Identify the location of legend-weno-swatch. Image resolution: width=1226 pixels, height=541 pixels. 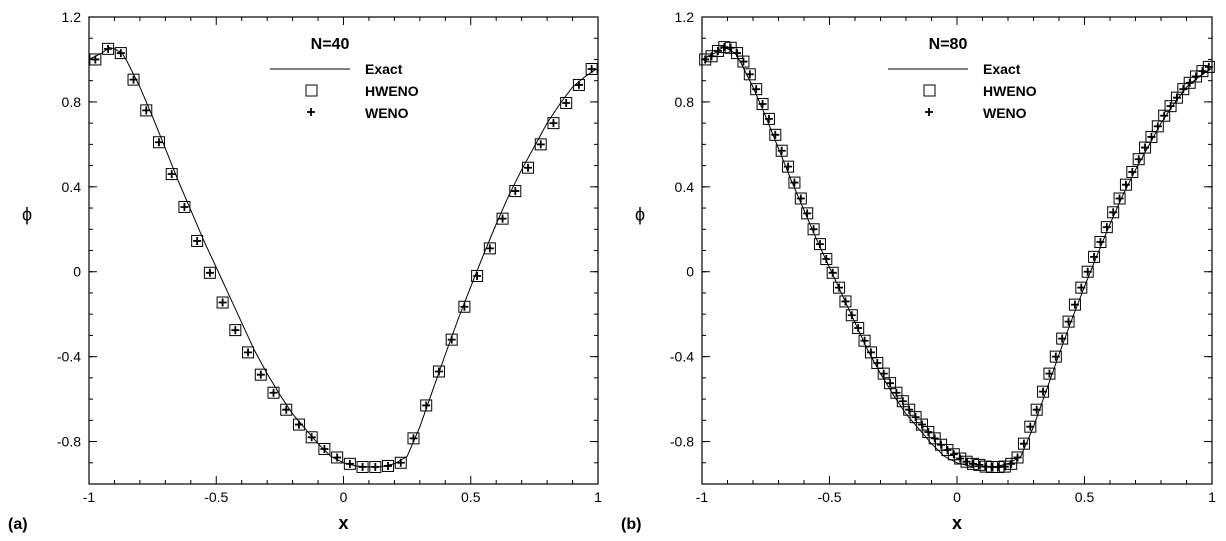
(929, 112).